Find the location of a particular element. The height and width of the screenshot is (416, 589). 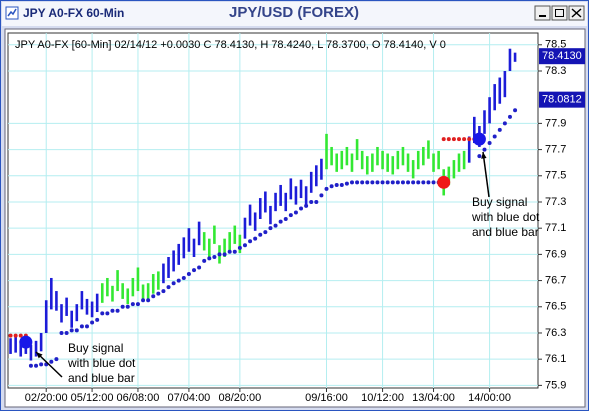

maximize-glyph is located at coordinates (559, 13).